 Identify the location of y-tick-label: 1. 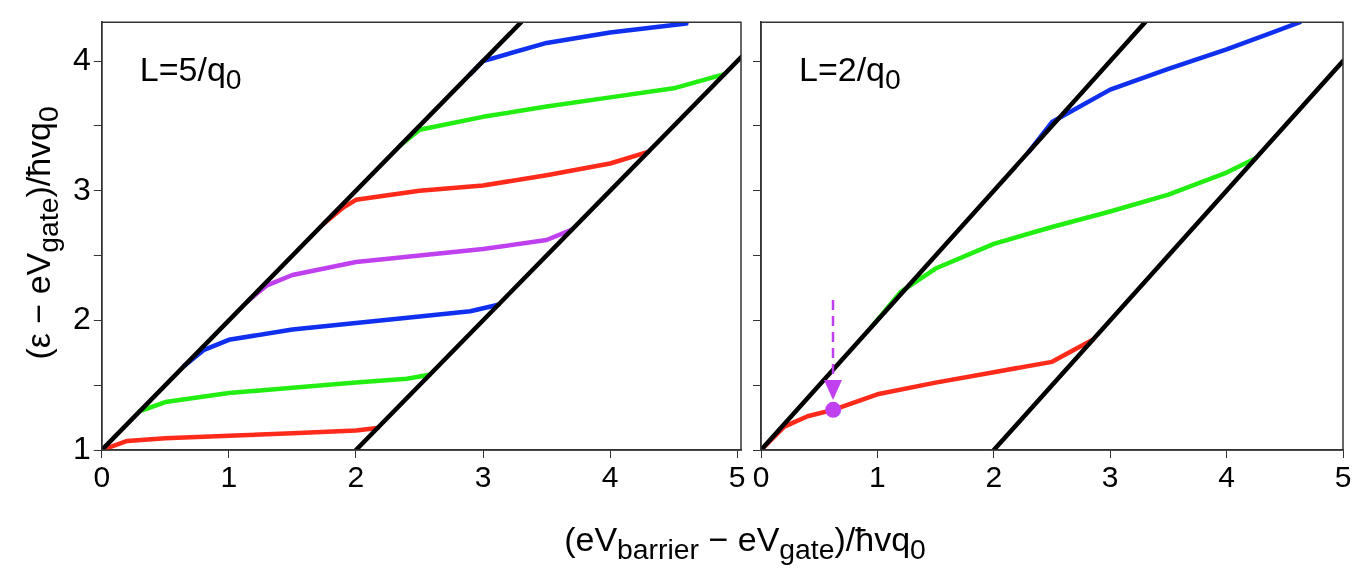
(82, 447).